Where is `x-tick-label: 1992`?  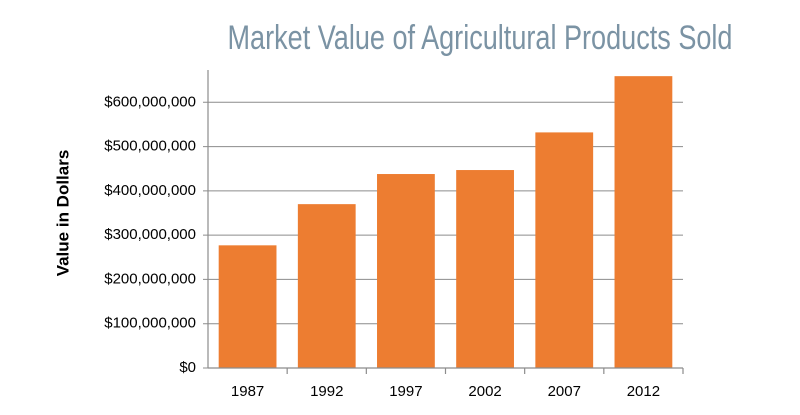 x-tick-label: 1992 is located at coordinates (326, 391).